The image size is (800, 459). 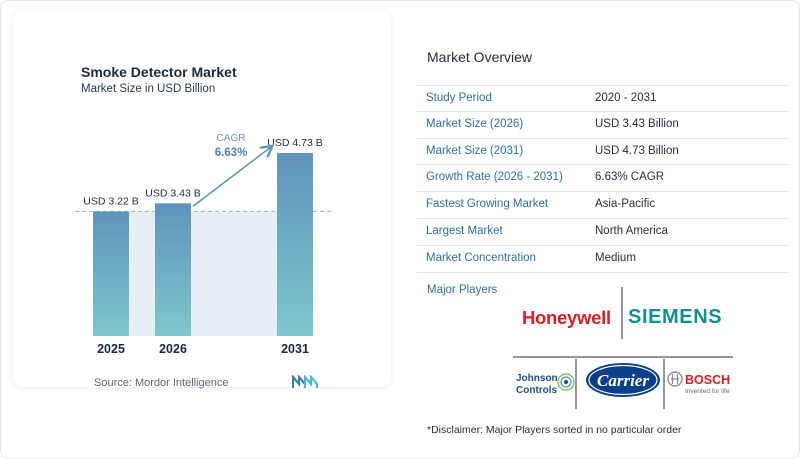 I want to click on carrier-text: Carrier, so click(x=623, y=380).